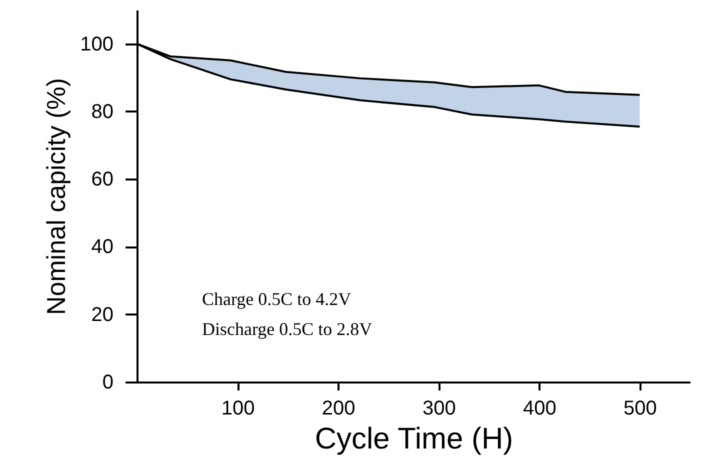 This screenshot has height=464, width=703. What do you see at coordinates (277, 299) in the screenshot?
I see `annotation: Charge 0.5C to 4.2V` at bounding box center [277, 299].